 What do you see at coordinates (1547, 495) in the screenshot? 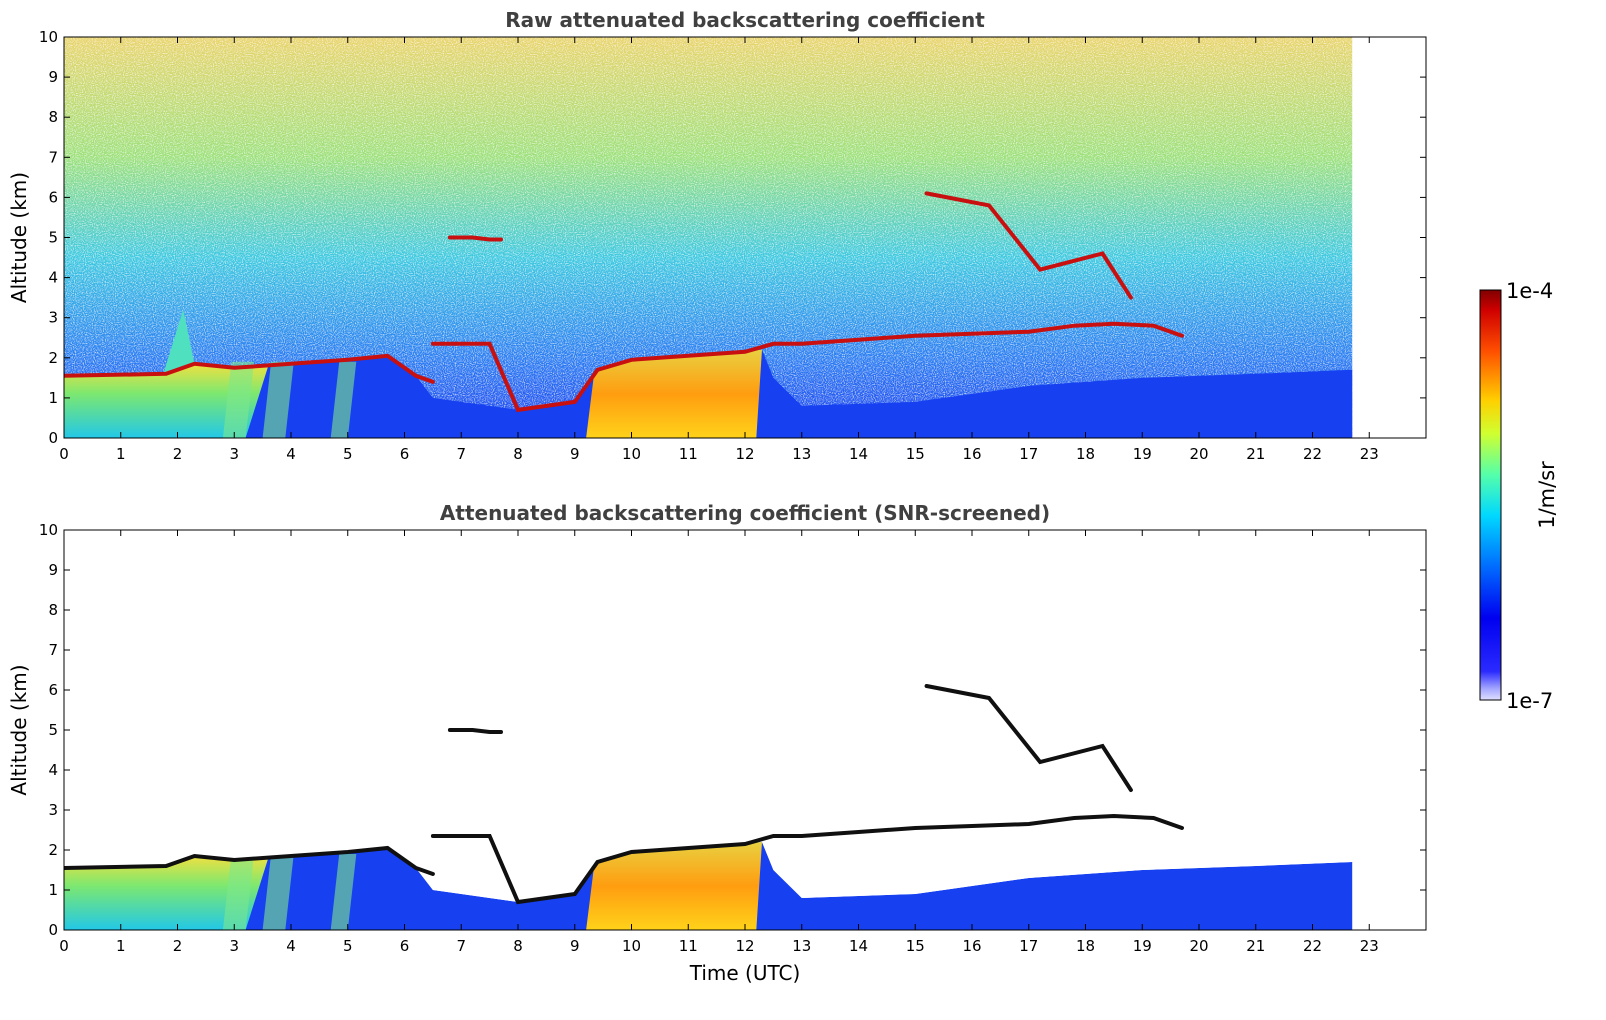
I see `colorbar-unit-label: 1/m/sr` at bounding box center [1547, 495].